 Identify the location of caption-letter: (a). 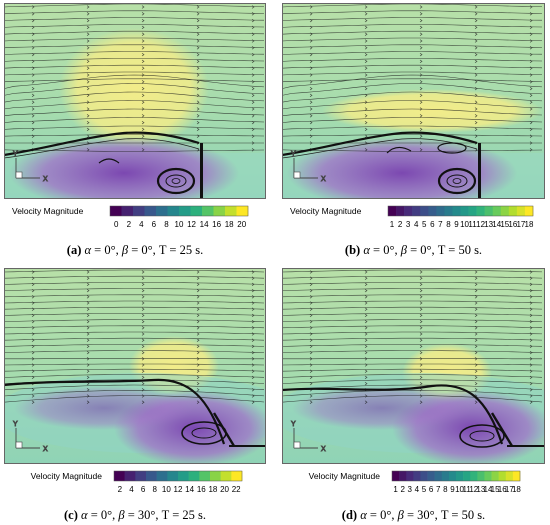
(74, 250).